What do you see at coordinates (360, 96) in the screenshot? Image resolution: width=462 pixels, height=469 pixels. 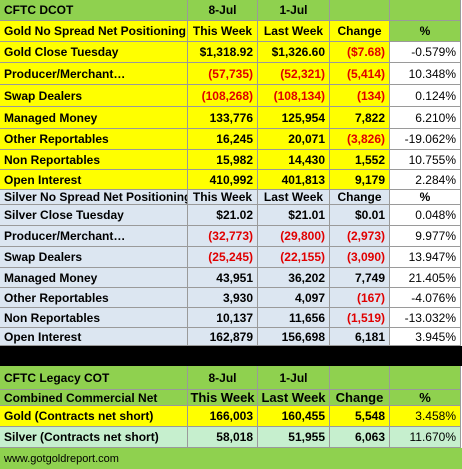 I see `table-cell: (134)` at bounding box center [360, 96].